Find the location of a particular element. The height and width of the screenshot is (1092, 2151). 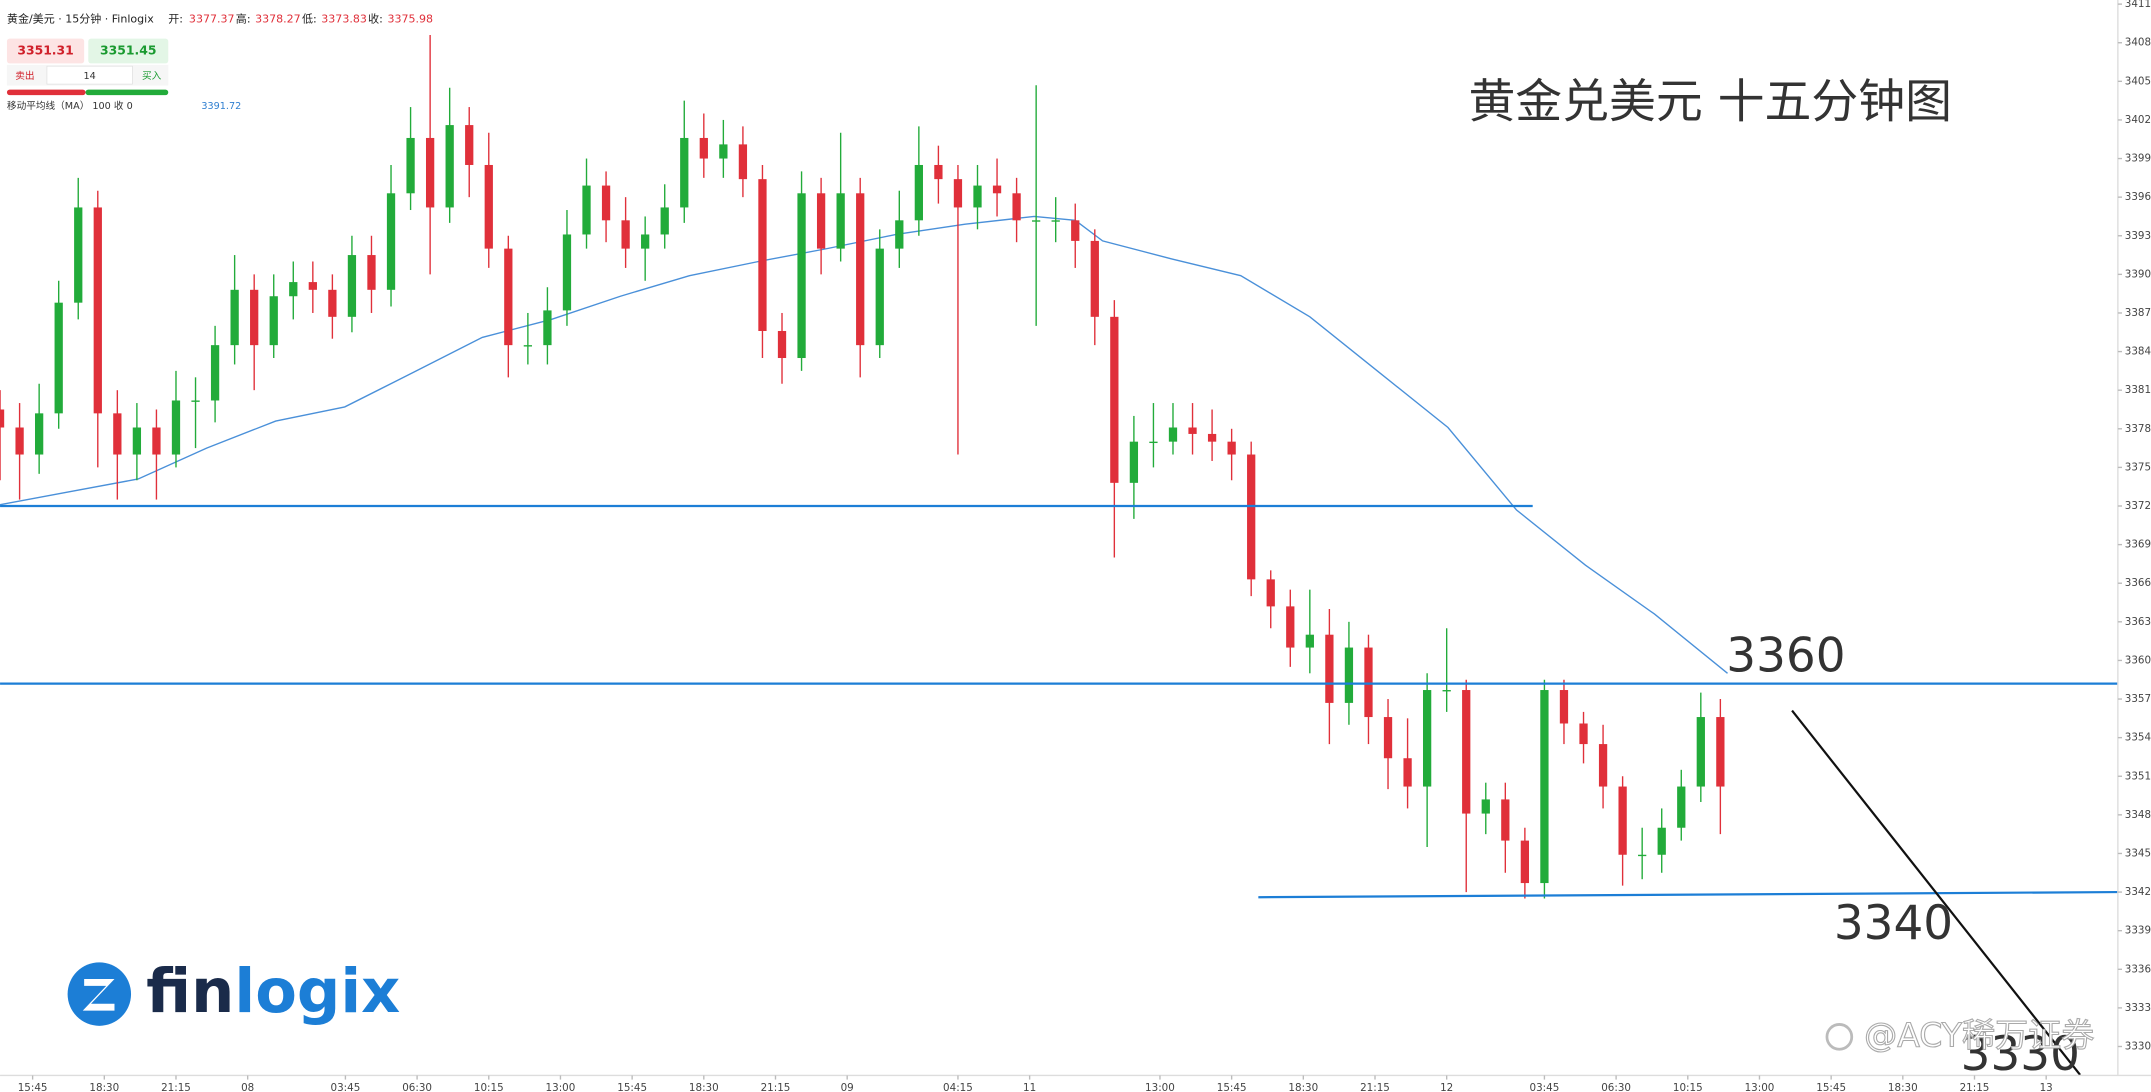

y-tick-label: 3354.00 is located at coordinates (2138, 738).